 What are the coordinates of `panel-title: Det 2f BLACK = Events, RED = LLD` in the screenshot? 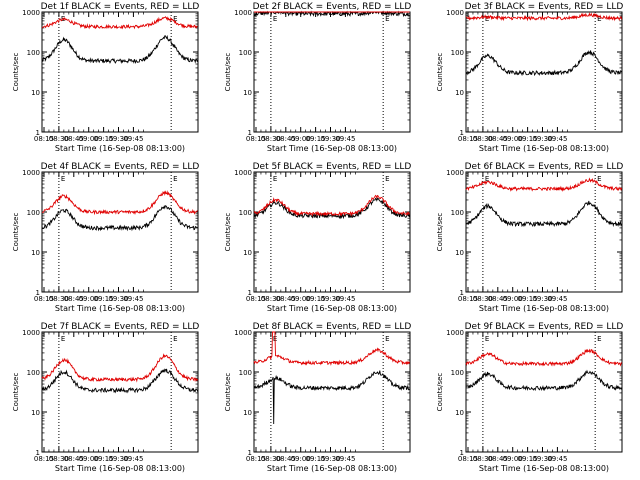 It's located at (332, 7).